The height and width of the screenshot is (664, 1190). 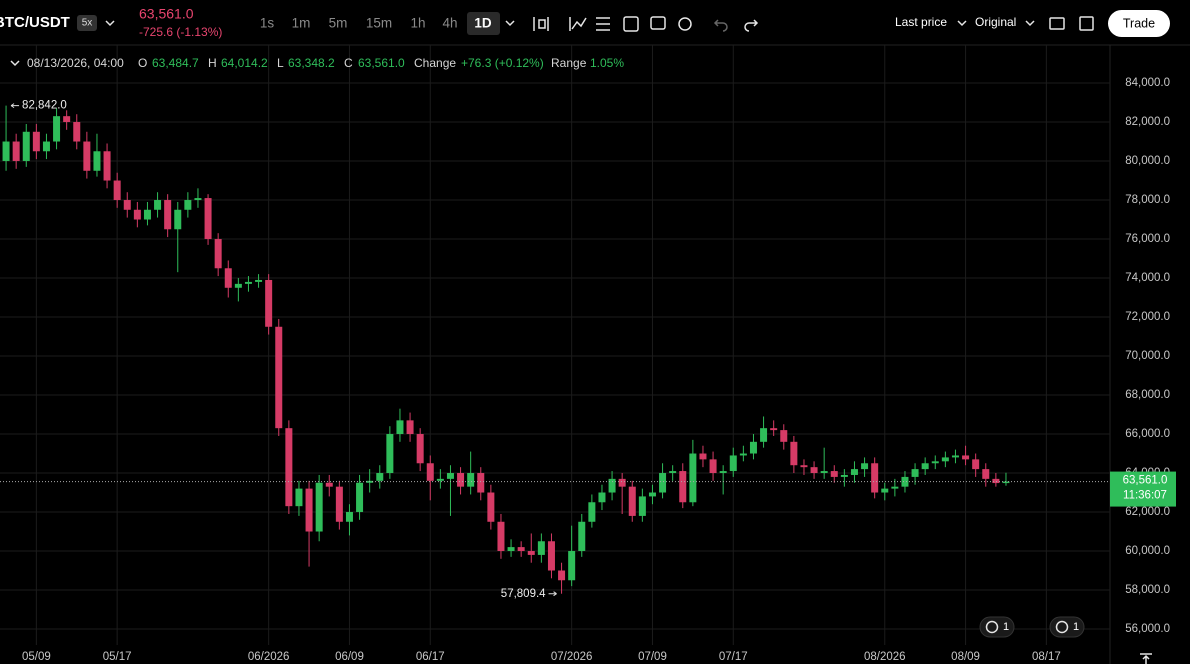 I want to click on timeframe: 1s, so click(x=267, y=23).